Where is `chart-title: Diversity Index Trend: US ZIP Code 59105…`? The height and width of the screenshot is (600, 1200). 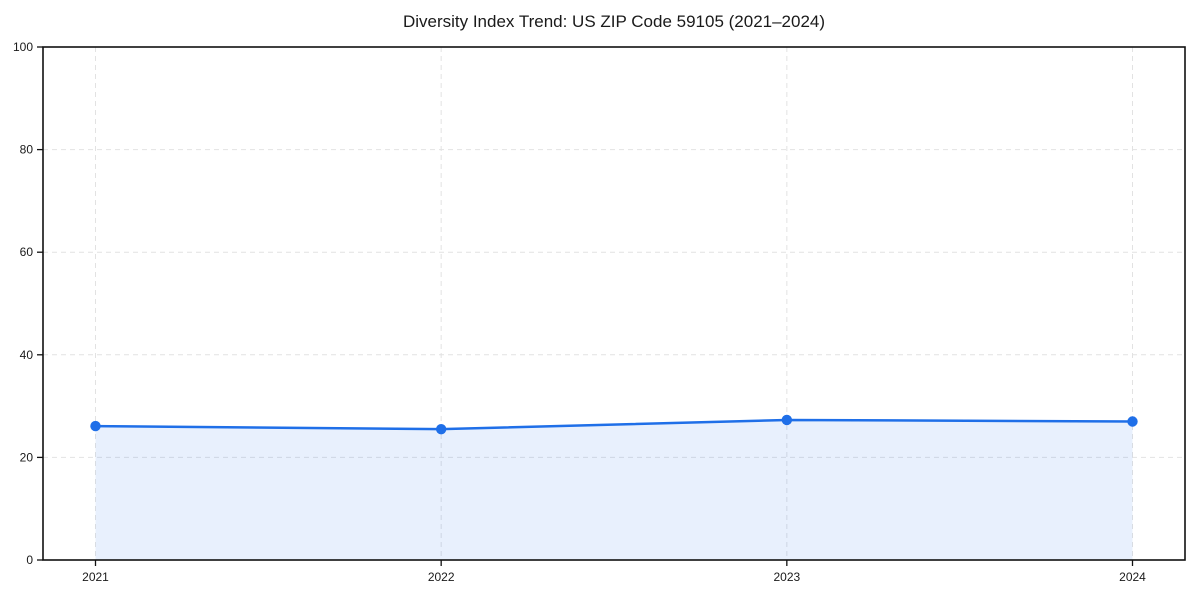
chart-title: Diversity Index Trend: US ZIP Code 59105… is located at coordinates (614, 21).